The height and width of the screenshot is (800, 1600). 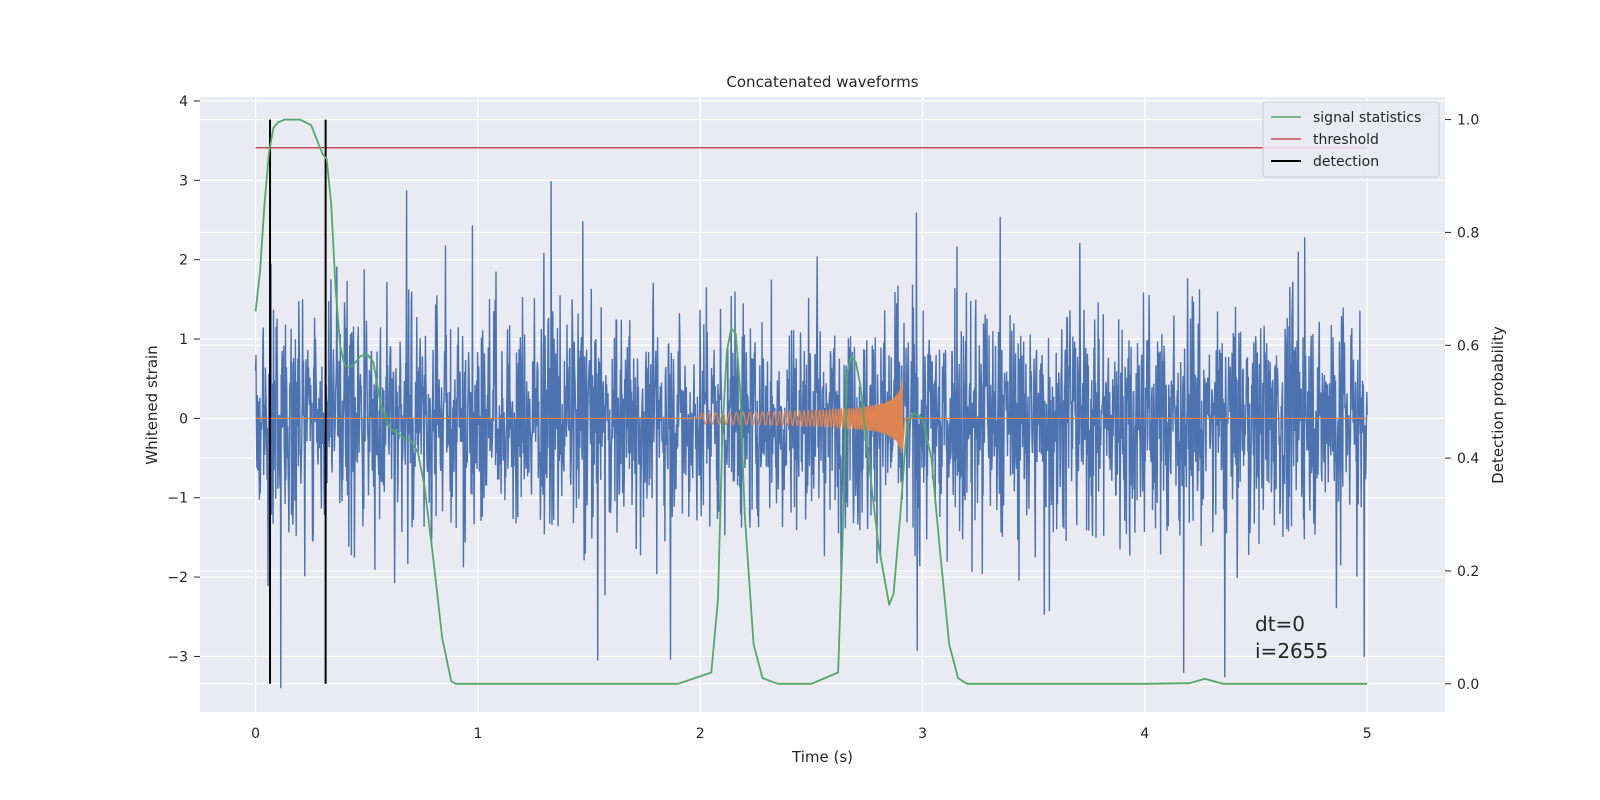 I want to click on y-tick-label: −3, so click(x=177, y=657).